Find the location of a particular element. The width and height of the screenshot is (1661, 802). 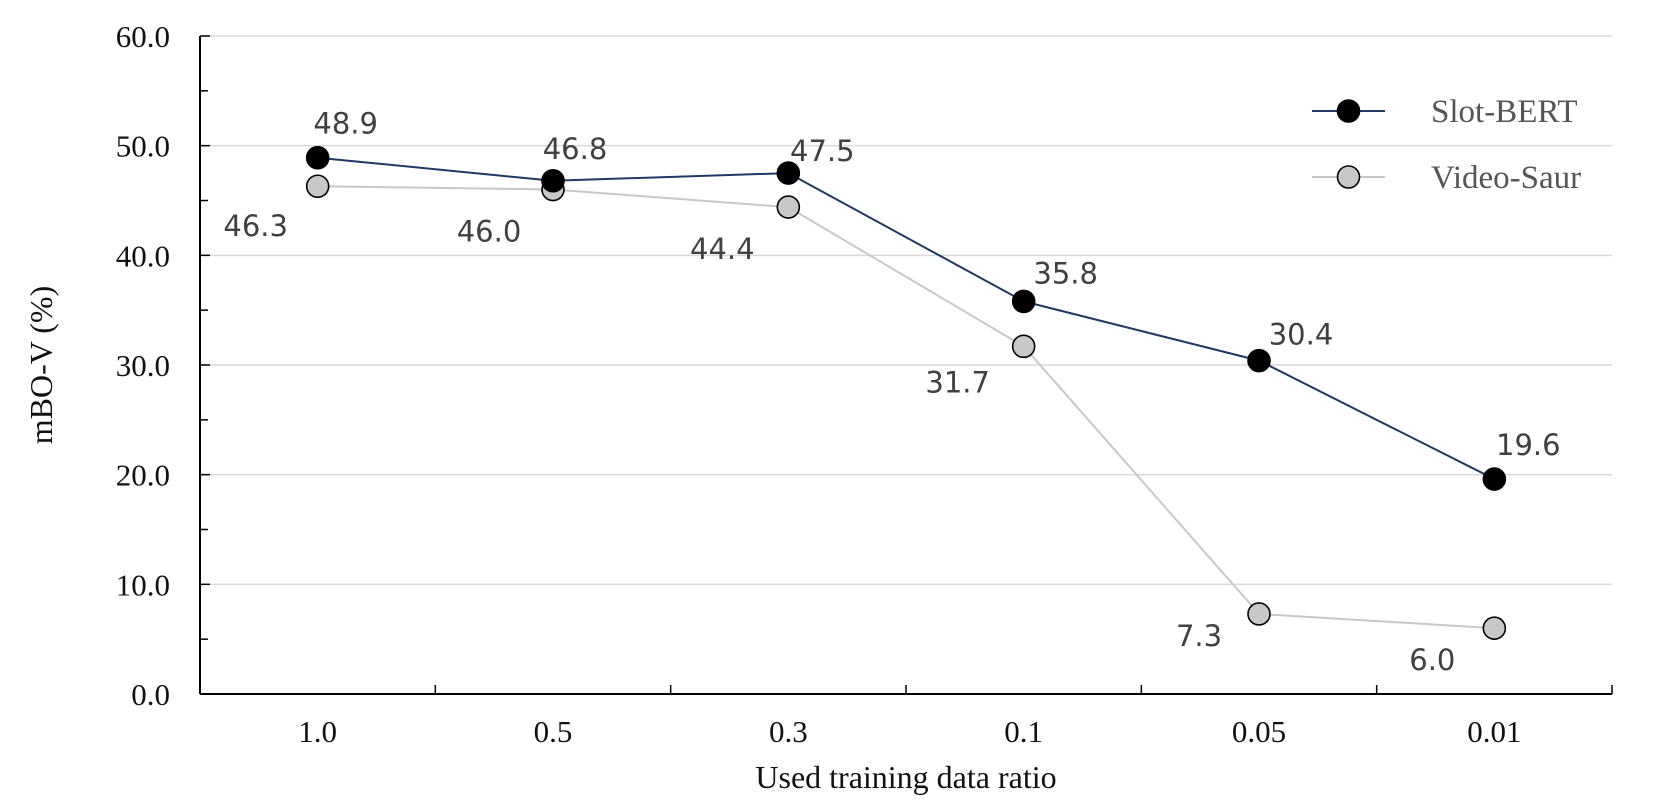

x-tick-label: 0.3 is located at coordinates (788, 731).